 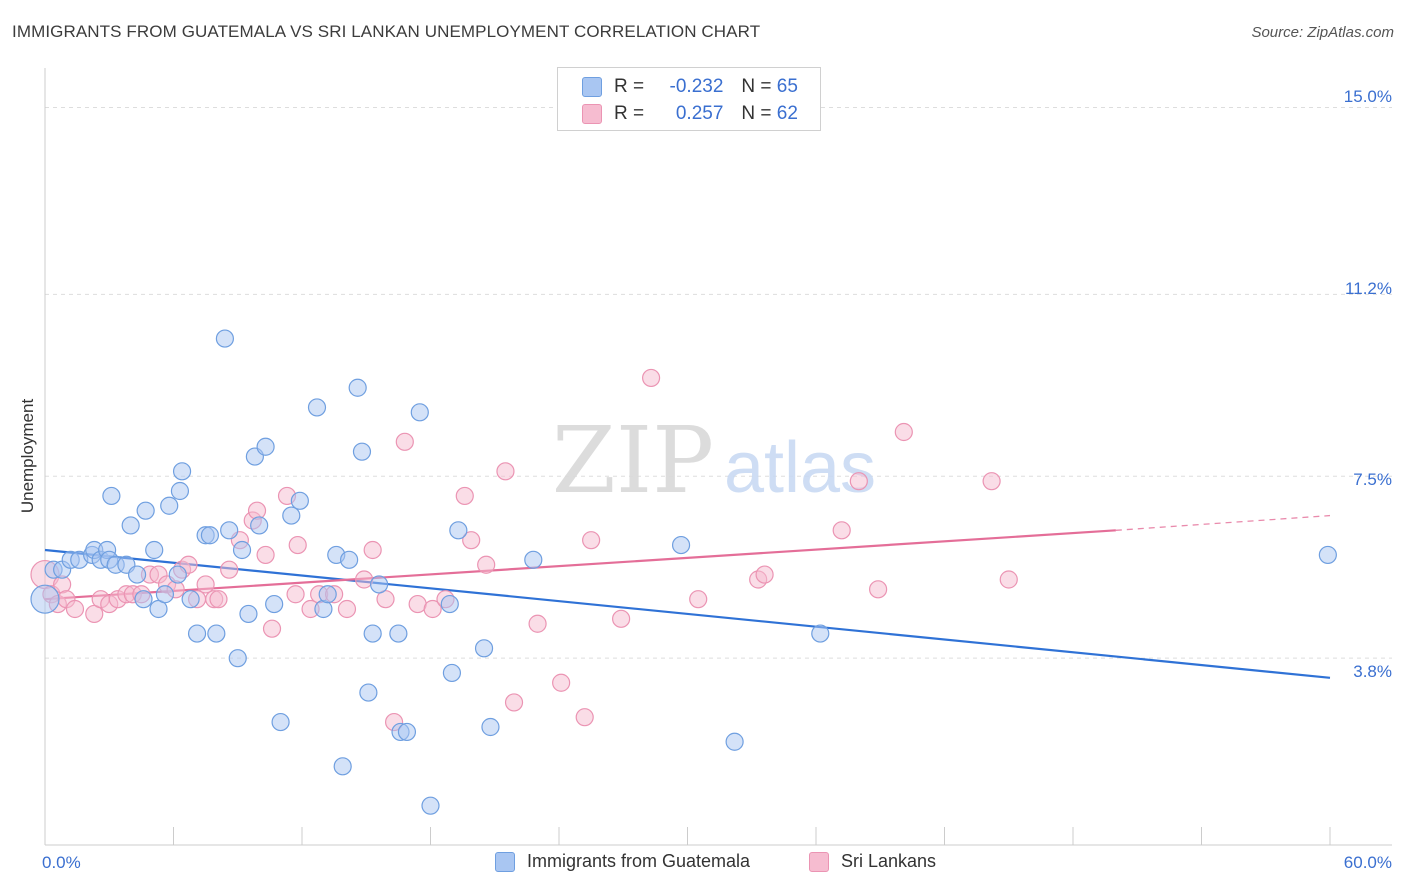 I want to click on legend-label: Sri Lankans, so click(x=889, y=861).